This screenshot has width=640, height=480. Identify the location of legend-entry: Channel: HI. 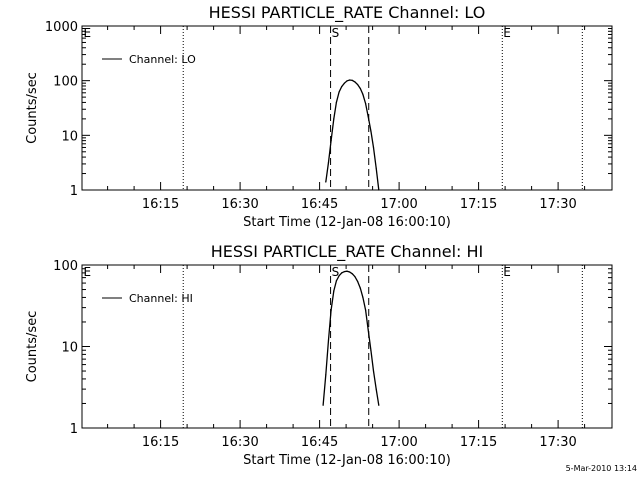
(161, 298).